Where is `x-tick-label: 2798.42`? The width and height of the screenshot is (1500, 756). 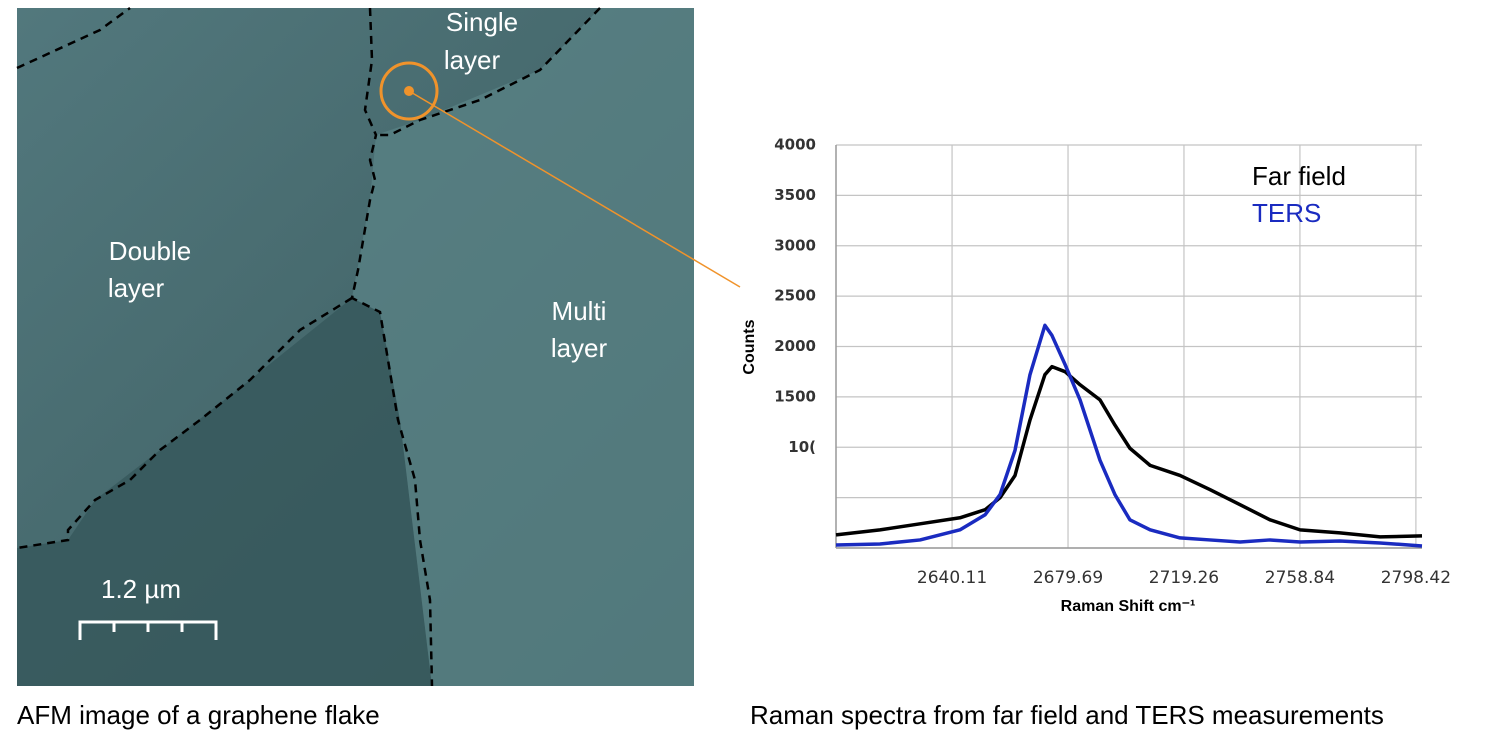 x-tick-label: 2798.42 is located at coordinates (1416, 578).